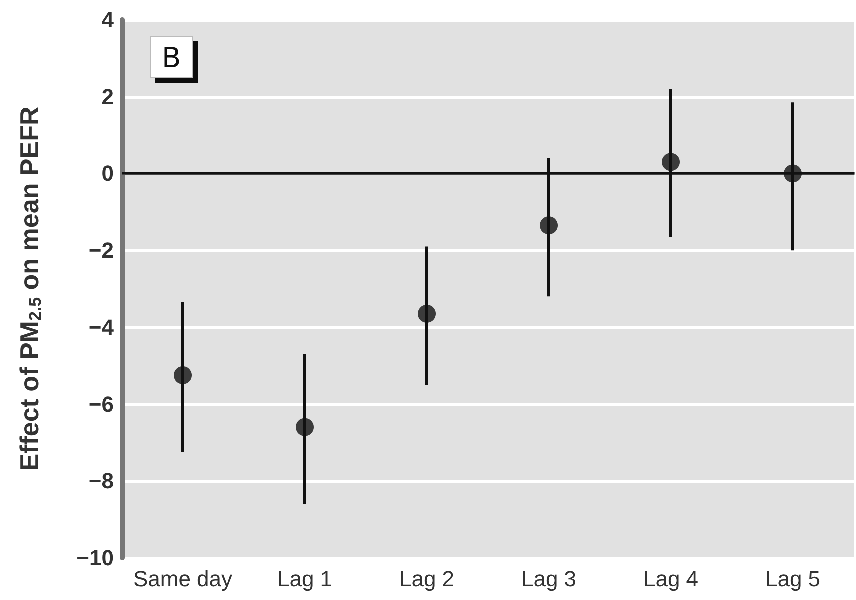 The image size is (856, 600). I want to click on y-tick-label: −8, so click(101, 481).